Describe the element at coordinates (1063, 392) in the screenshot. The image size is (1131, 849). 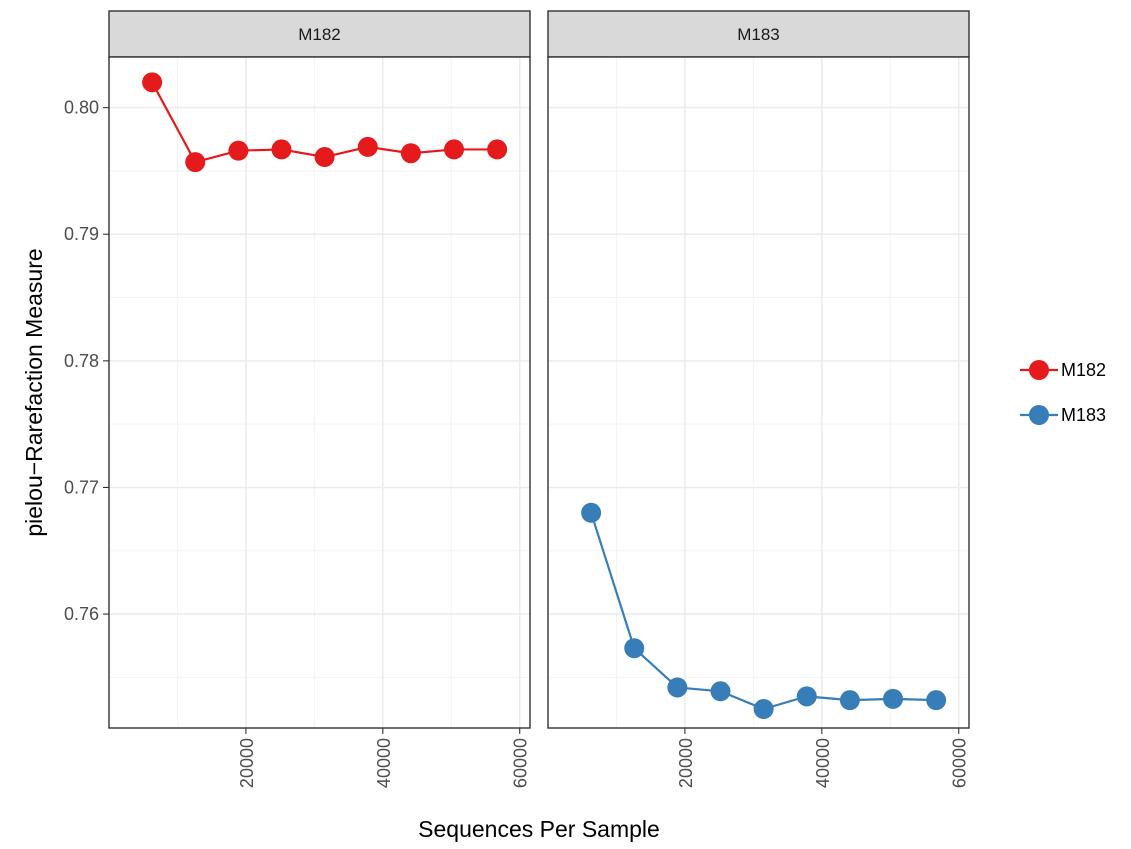
I see `legend: M182 M183` at that location.